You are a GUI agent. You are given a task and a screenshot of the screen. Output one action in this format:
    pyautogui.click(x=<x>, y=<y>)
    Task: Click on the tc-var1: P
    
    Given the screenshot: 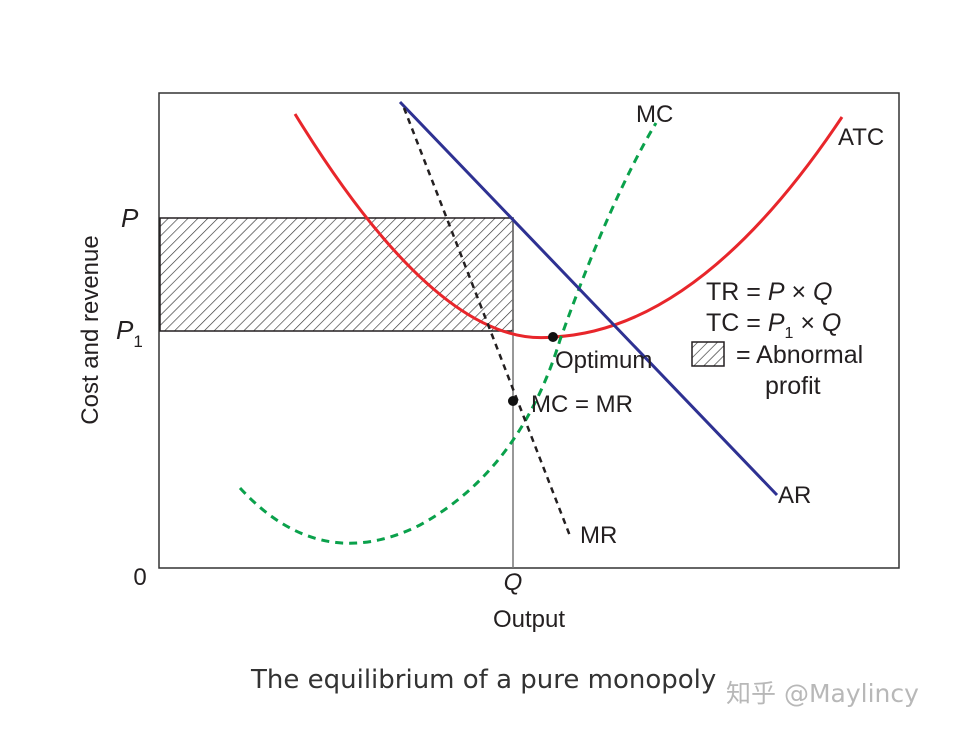 What is the action you would take?
    pyautogui.click(x=776, y=323)
    